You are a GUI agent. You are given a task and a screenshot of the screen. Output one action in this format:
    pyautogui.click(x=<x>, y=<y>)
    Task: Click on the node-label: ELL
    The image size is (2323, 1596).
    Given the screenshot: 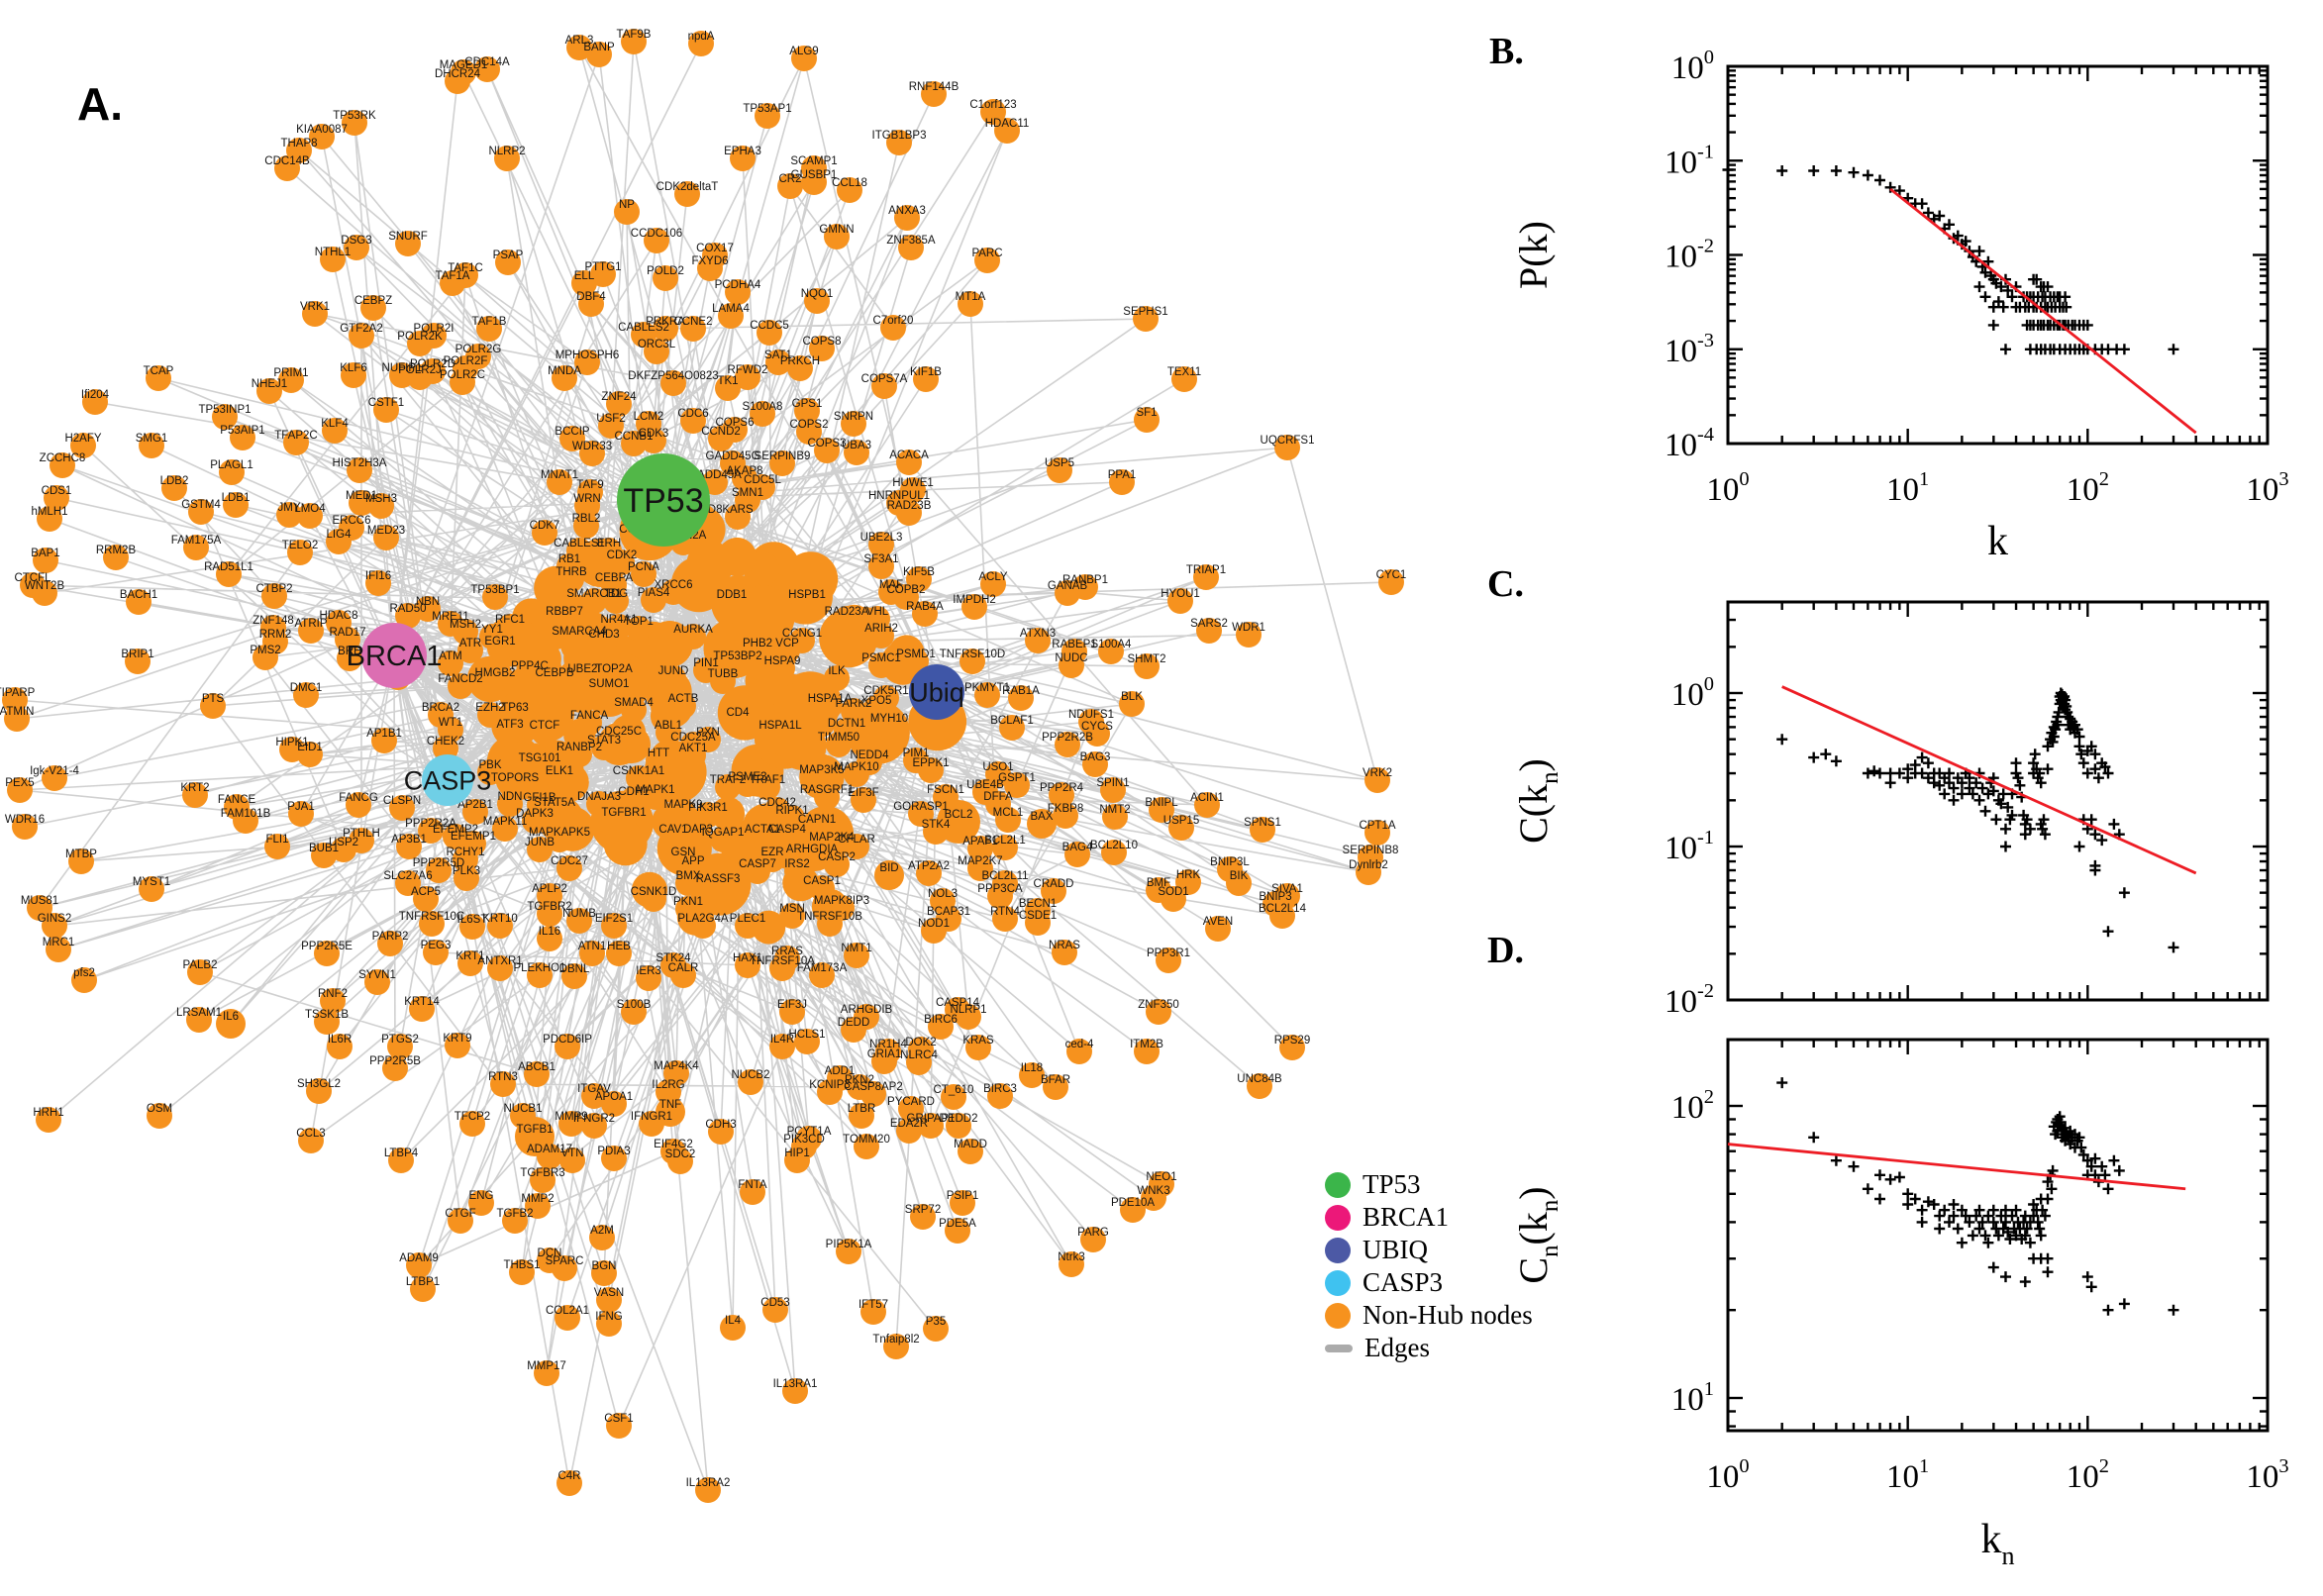 What is the action you would take?
    pyautogui.click(x=584, y=276)
    